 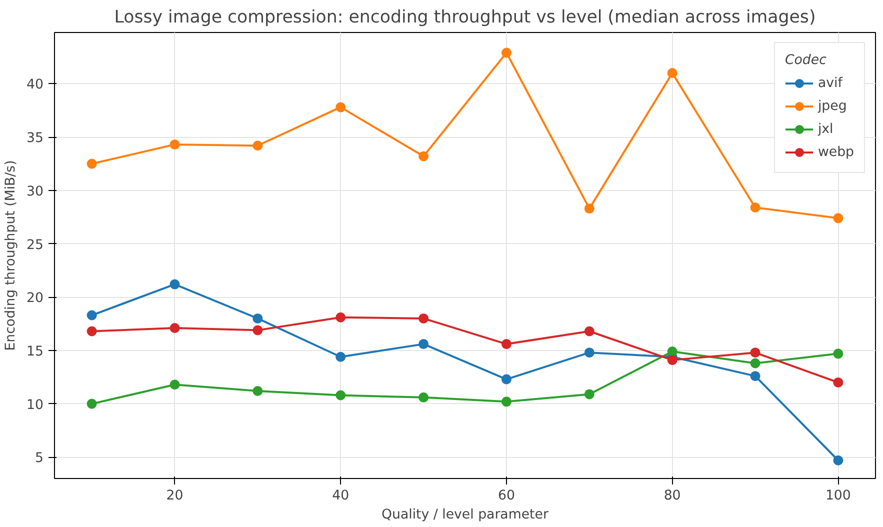 What do you see at coordinates (35, 192) in the screenshot?
I see `y-tick-label: 30` at bounding box center [35, 192].